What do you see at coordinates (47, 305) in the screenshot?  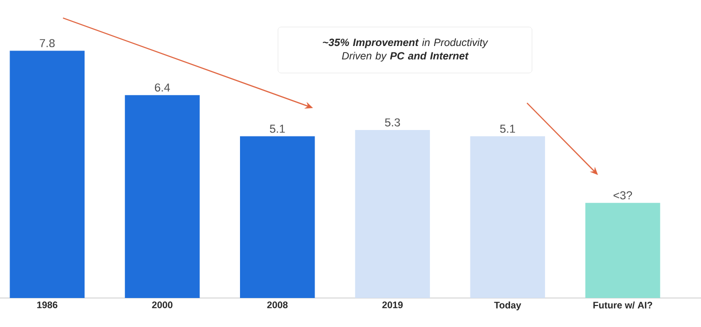 I see `x-tick-label: 1986` at bounding box center [47, 305].